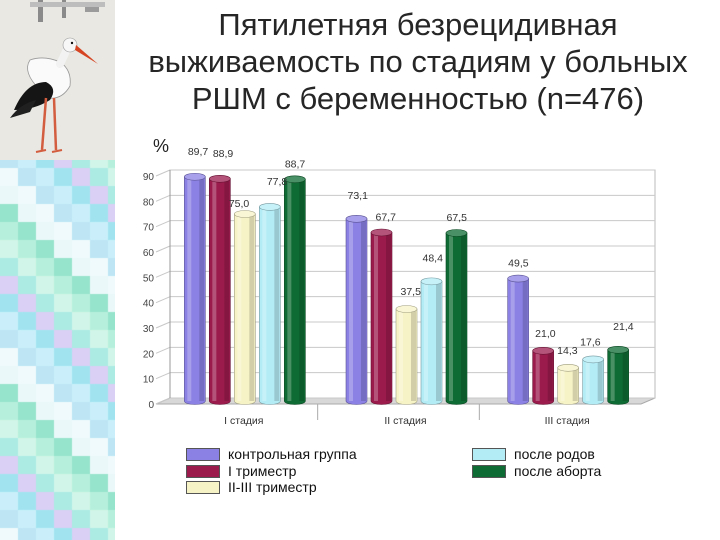 The width and height of the screenshot is (720, 540). What do you see at coordinates (567, 351) in the screenshot?
I see `data-label: 14,3` at bounding box center [567, 351].